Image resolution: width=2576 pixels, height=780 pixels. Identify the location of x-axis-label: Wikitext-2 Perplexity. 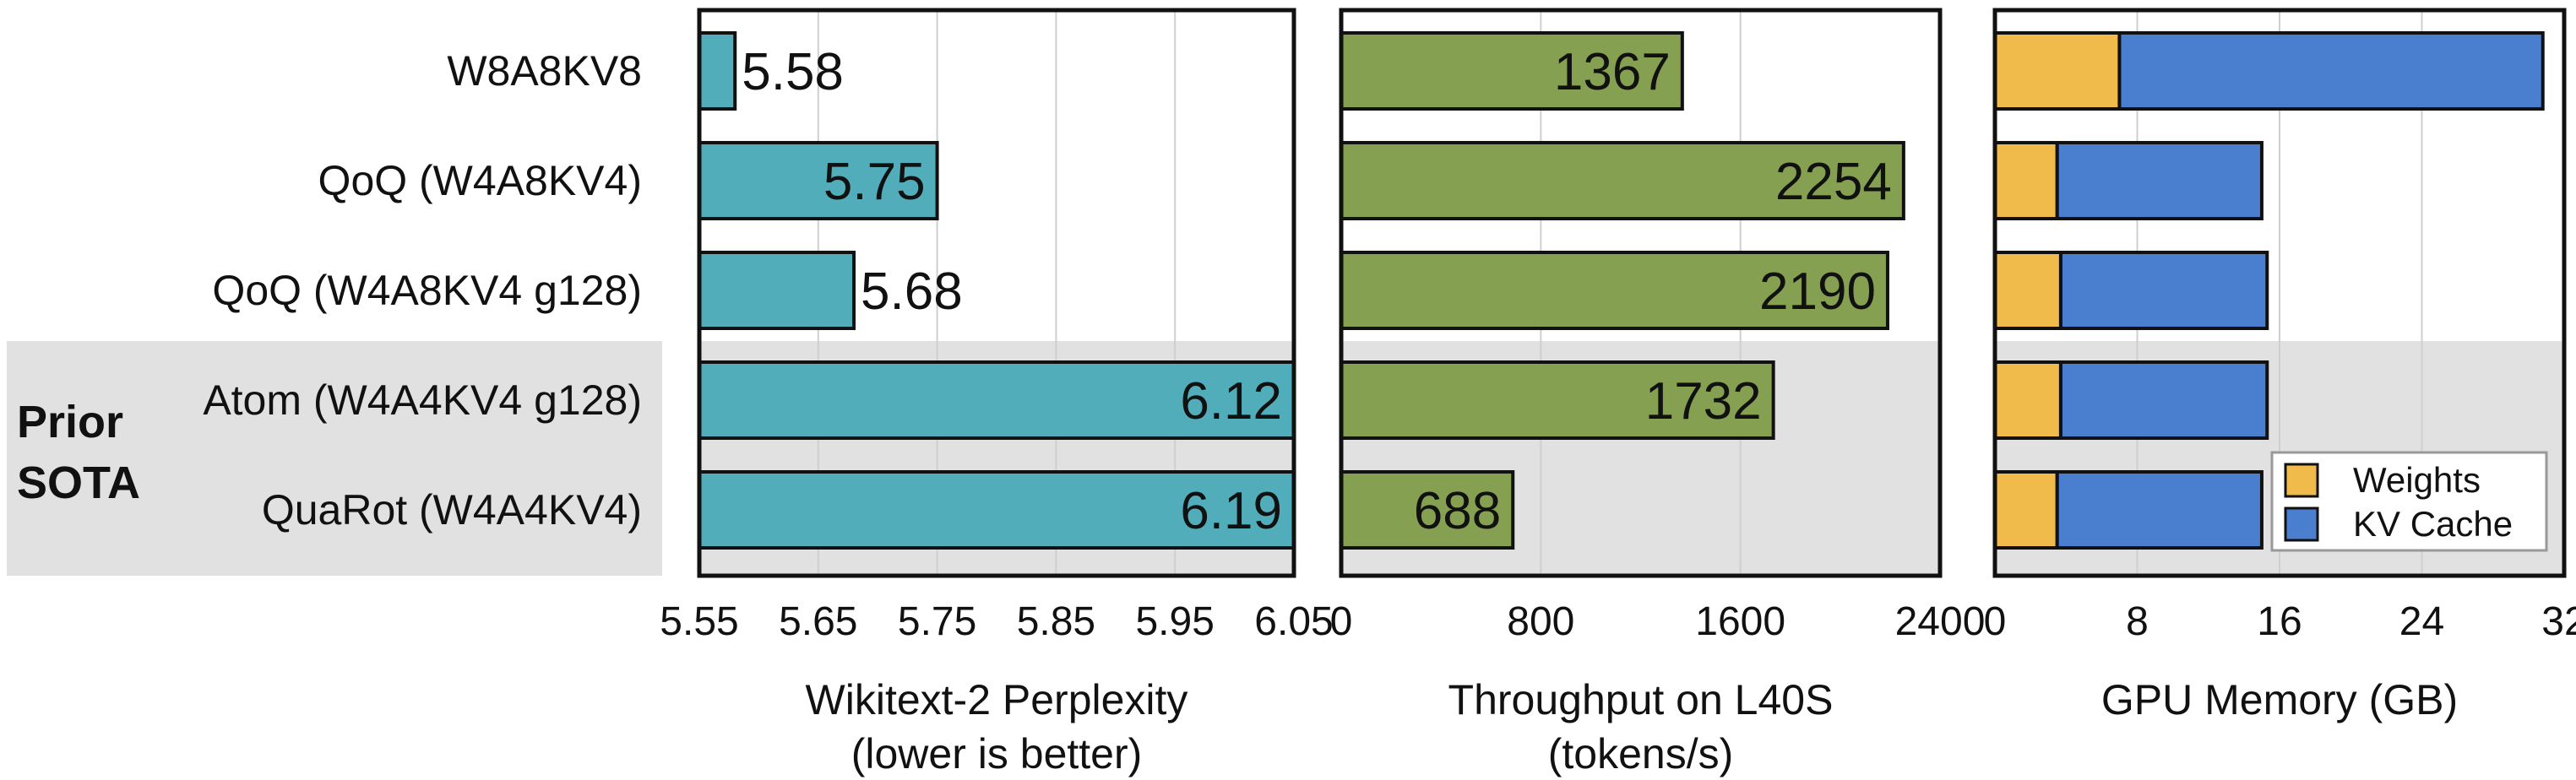
(997, 699).